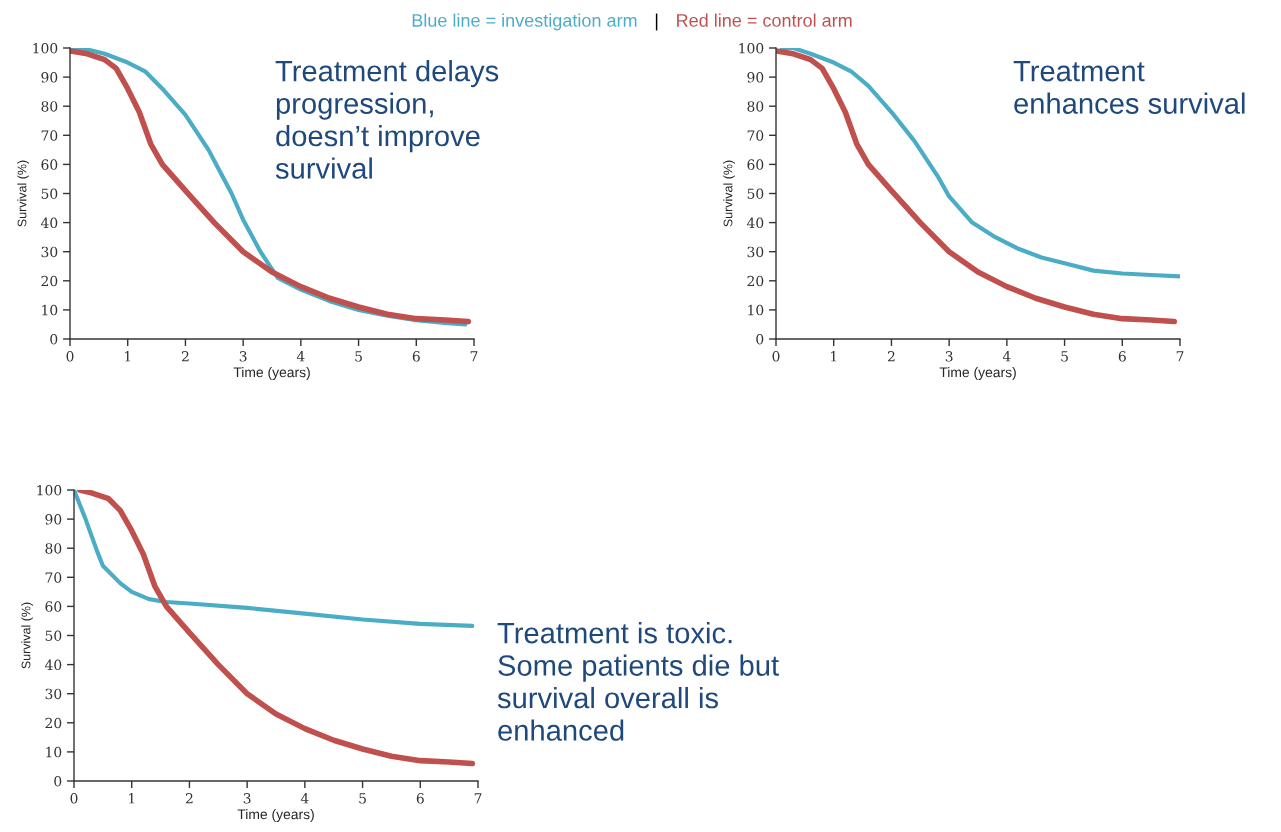 The width and height of the screenshot is (1281, 832). What do you see at coordinates (764, 20) in the screenshot?
I see `text: Red line = control arm` at bounding box center [764, 20].